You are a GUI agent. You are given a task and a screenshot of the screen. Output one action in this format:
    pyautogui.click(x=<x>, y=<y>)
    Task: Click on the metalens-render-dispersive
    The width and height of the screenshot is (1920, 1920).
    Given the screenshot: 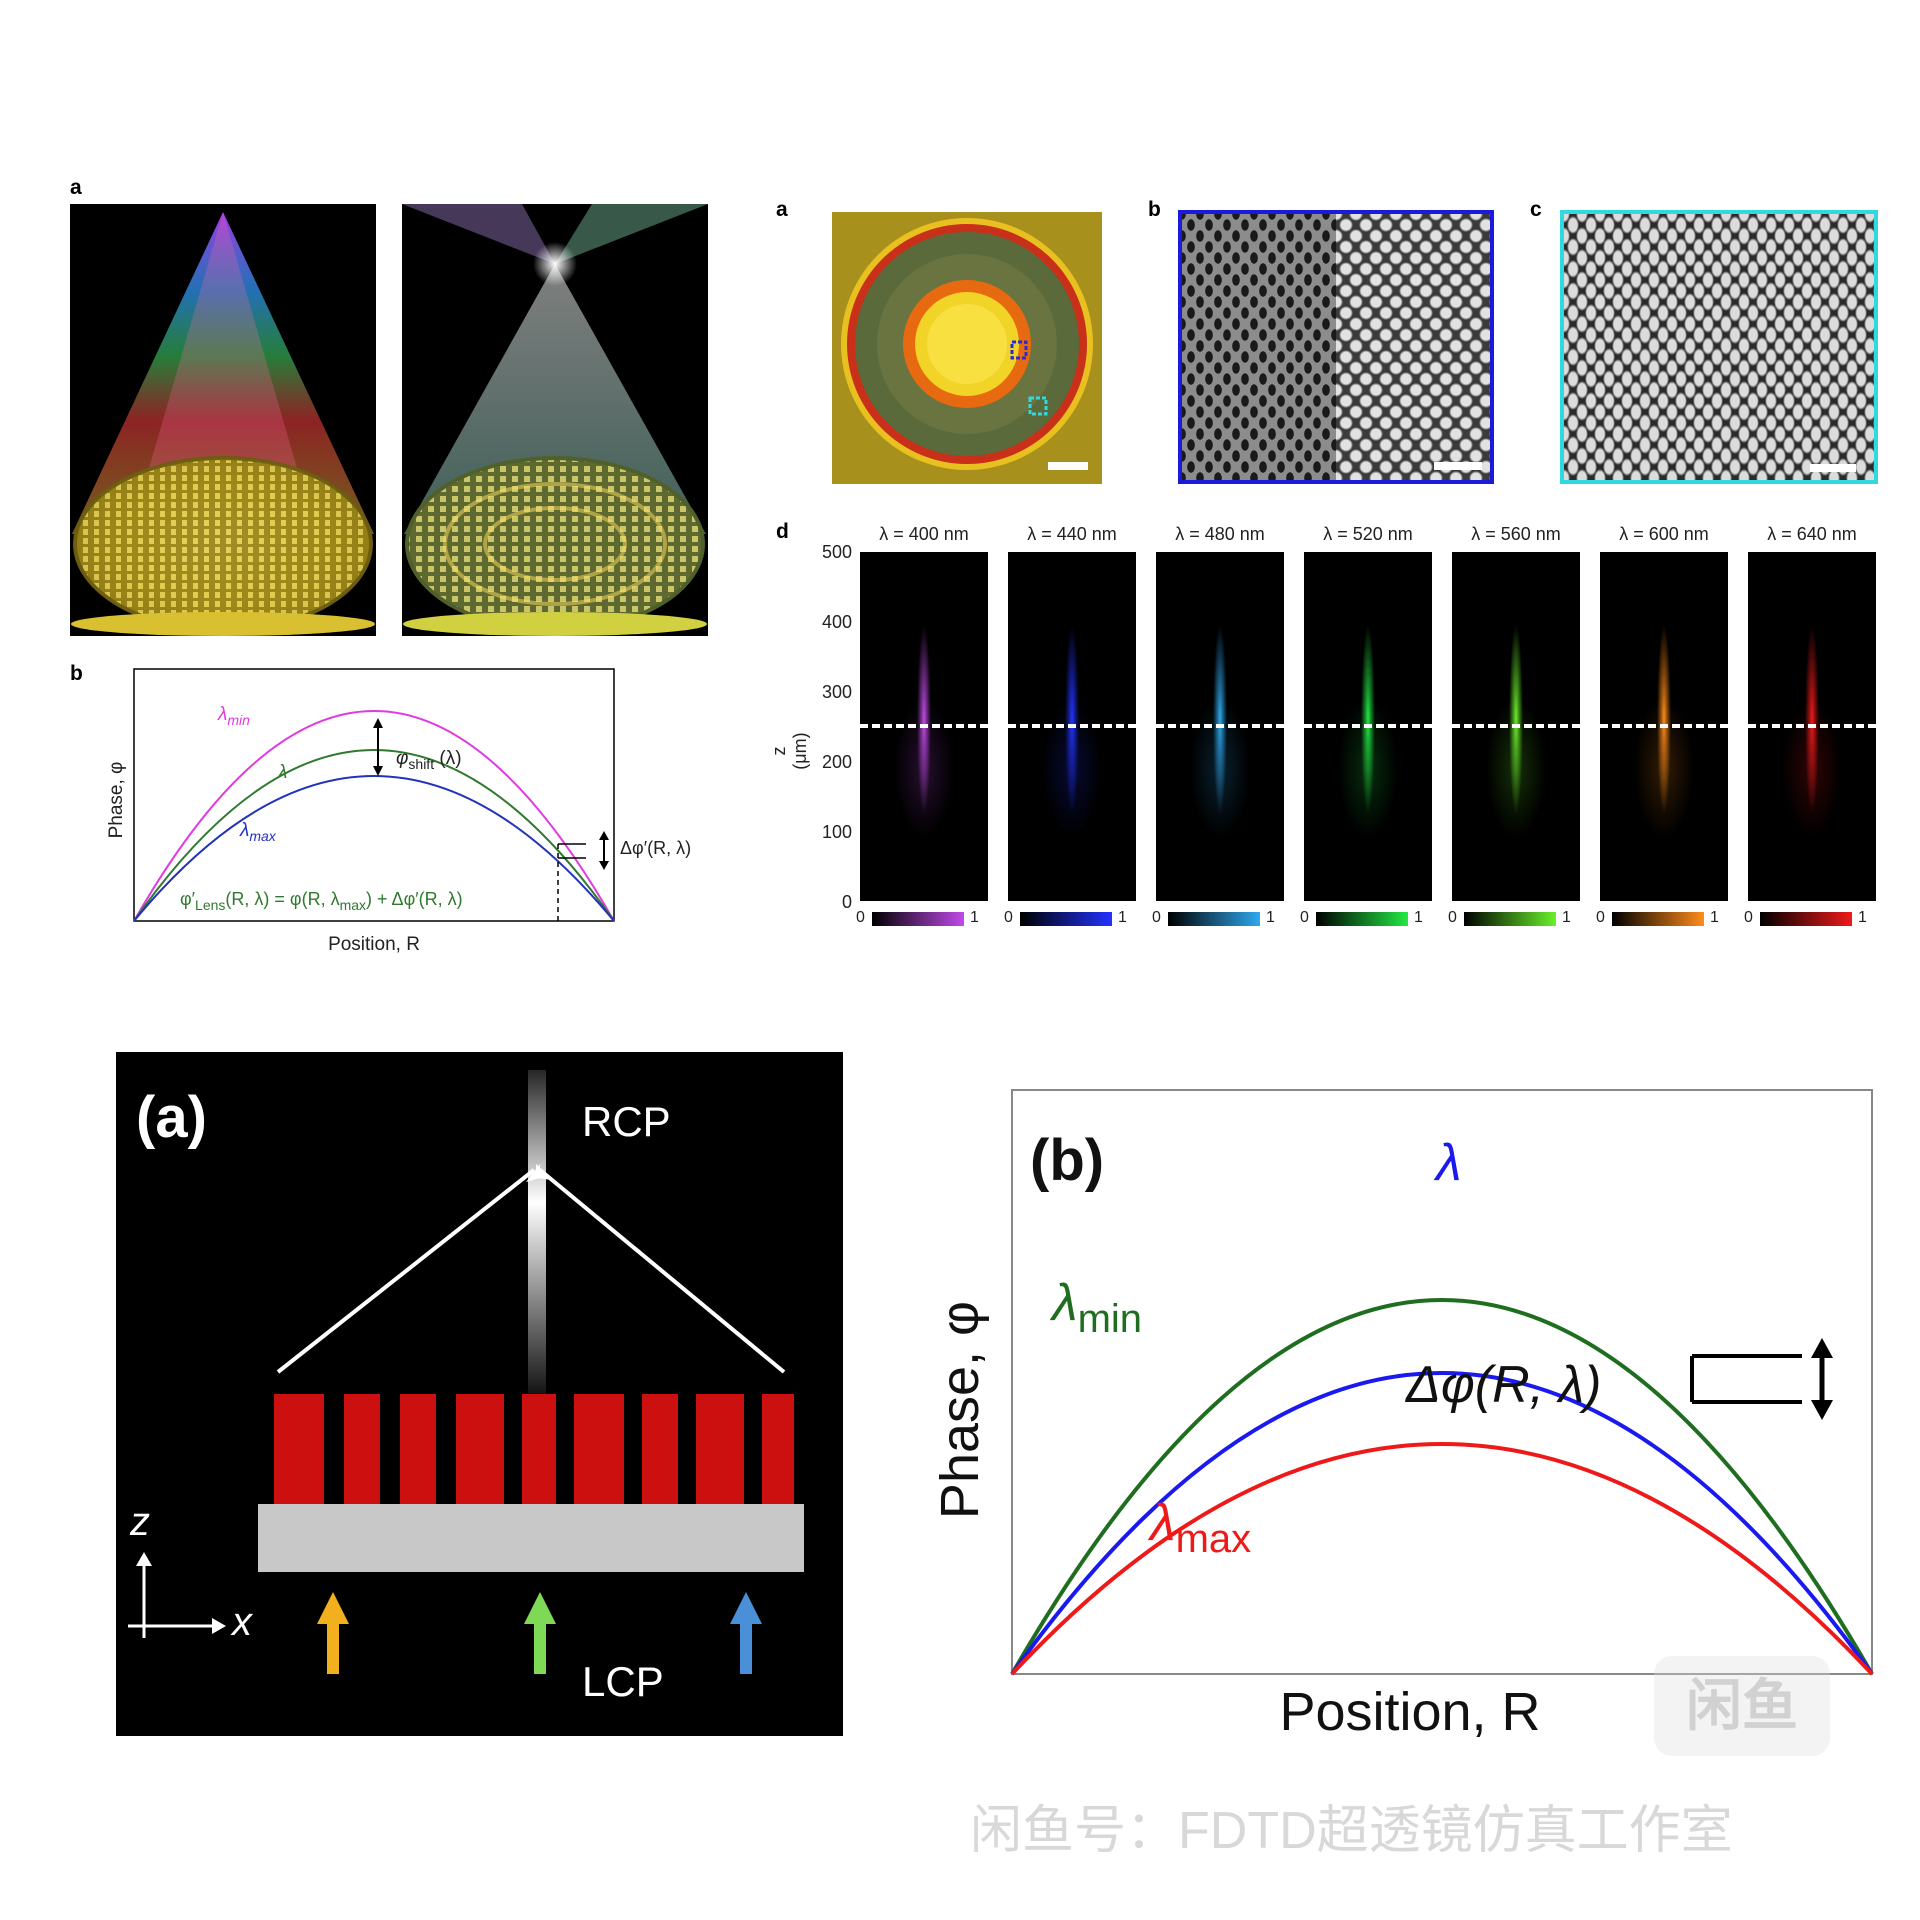 What is the action you would take?
    pyautogui.click(x=223, y=420)
    